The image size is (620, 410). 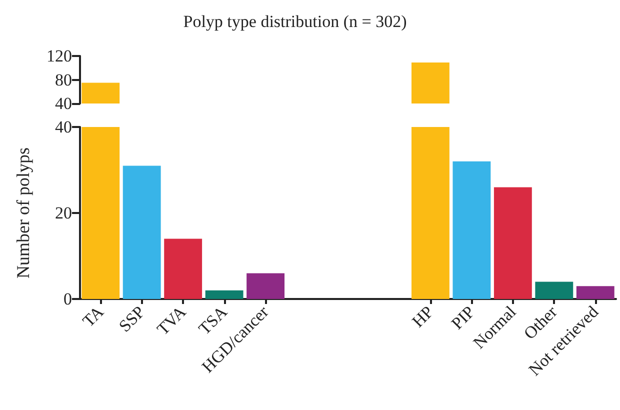 What do you see at coordinates (93, 316) in the screenshot?
I see `x-tick-label: TA` at bounding box center [93, 316].